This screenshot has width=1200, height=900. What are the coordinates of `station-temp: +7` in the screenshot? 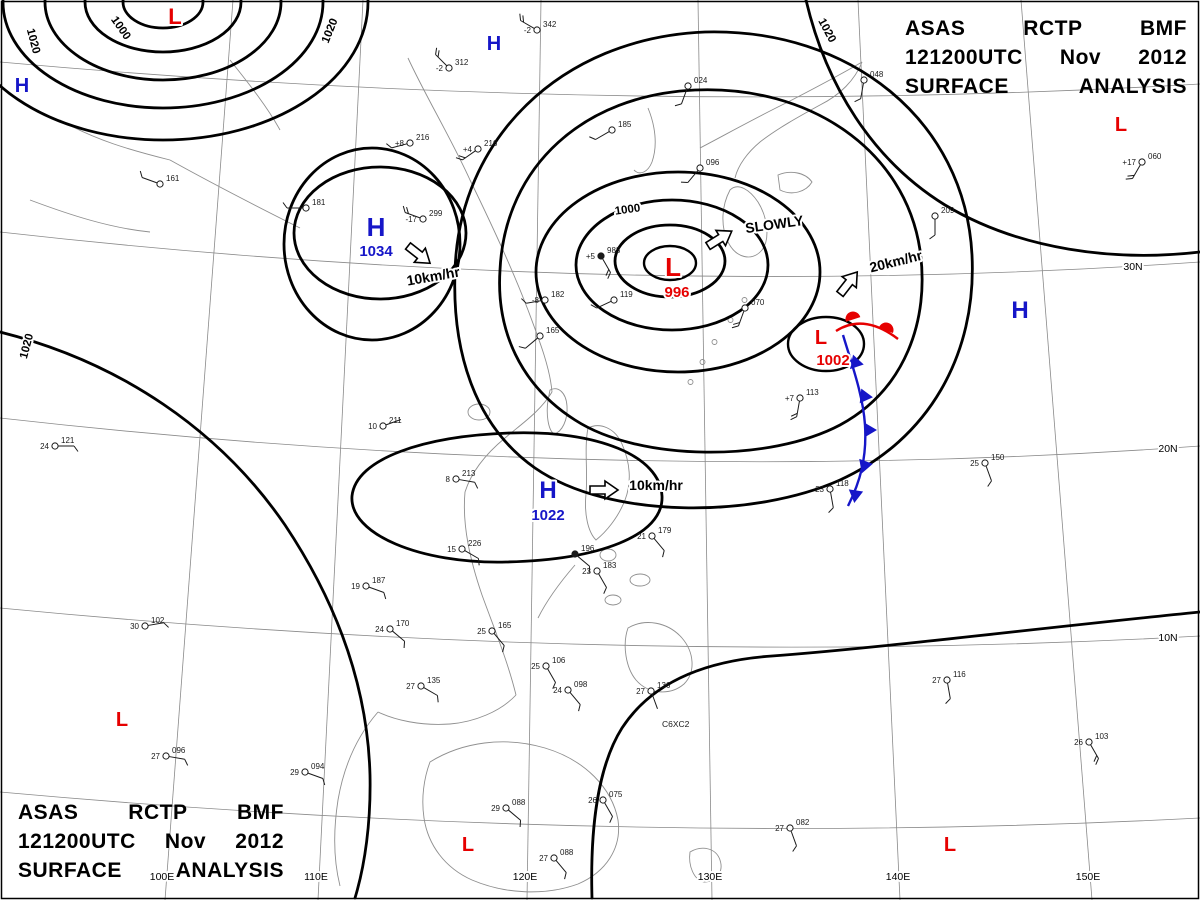 It's located at (790, 398).